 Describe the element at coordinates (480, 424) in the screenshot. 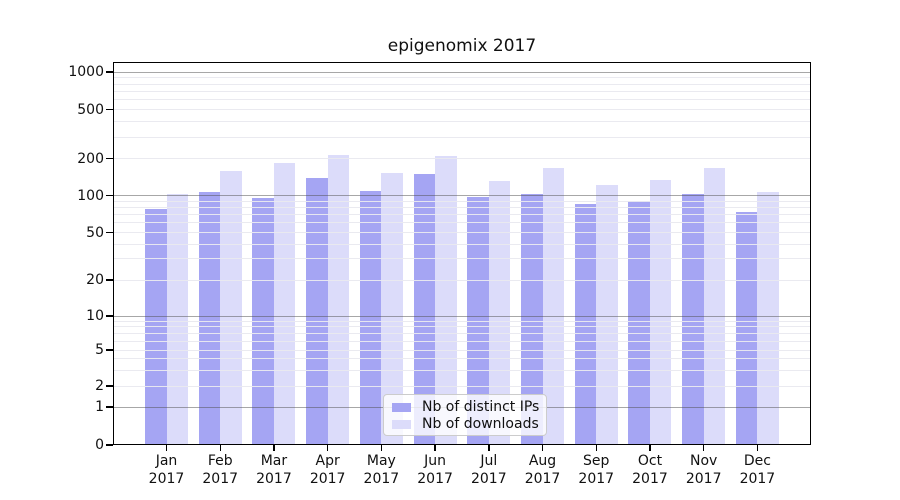

I see `legend-label-downloads: Nb of downloads` at that location.